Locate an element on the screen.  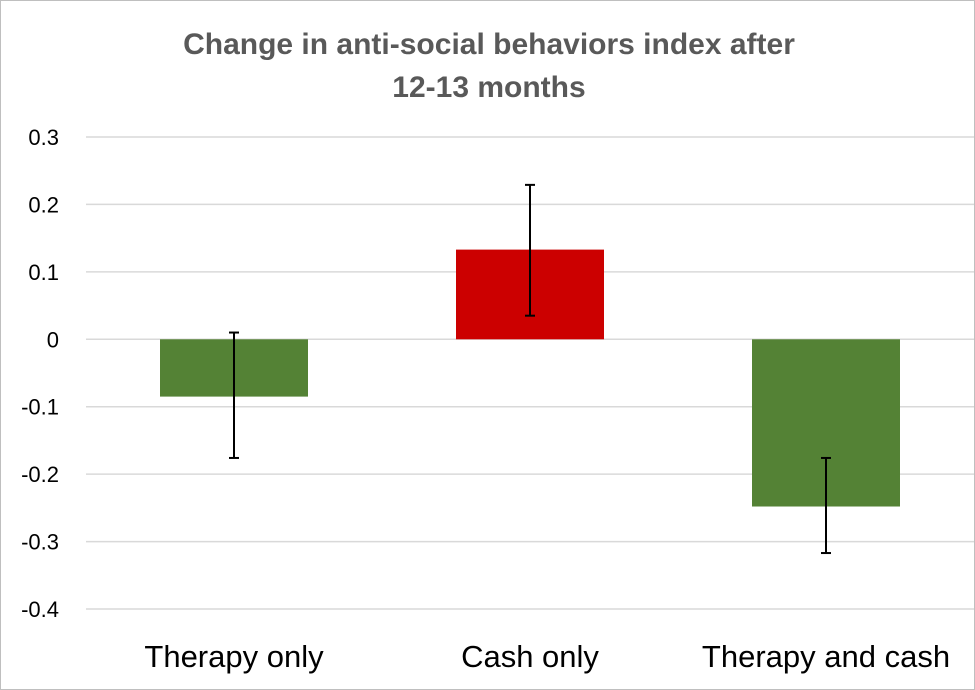
error-bar-therapy-only is located at coordinates (234, 395).